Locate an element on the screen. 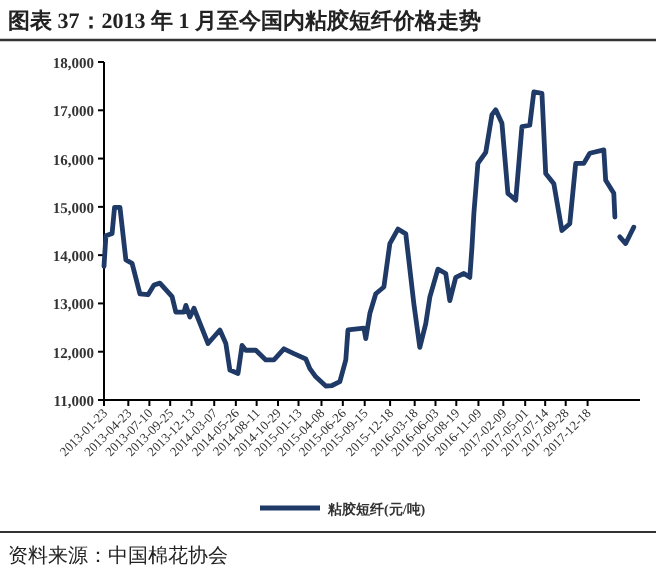  title: 图表 37：2013 年 1 月至今国内粘胶短纤价格走势 is located at coordinates (244, 22).